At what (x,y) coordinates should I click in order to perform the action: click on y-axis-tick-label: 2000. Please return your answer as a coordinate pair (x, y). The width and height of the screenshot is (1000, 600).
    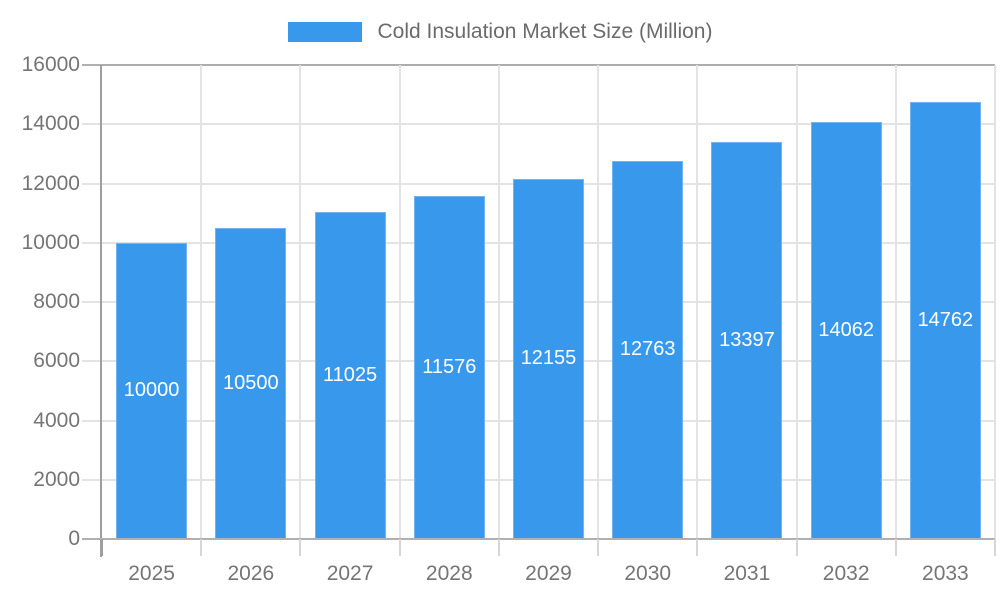
    Looking at the image, I should click on (56, 479).